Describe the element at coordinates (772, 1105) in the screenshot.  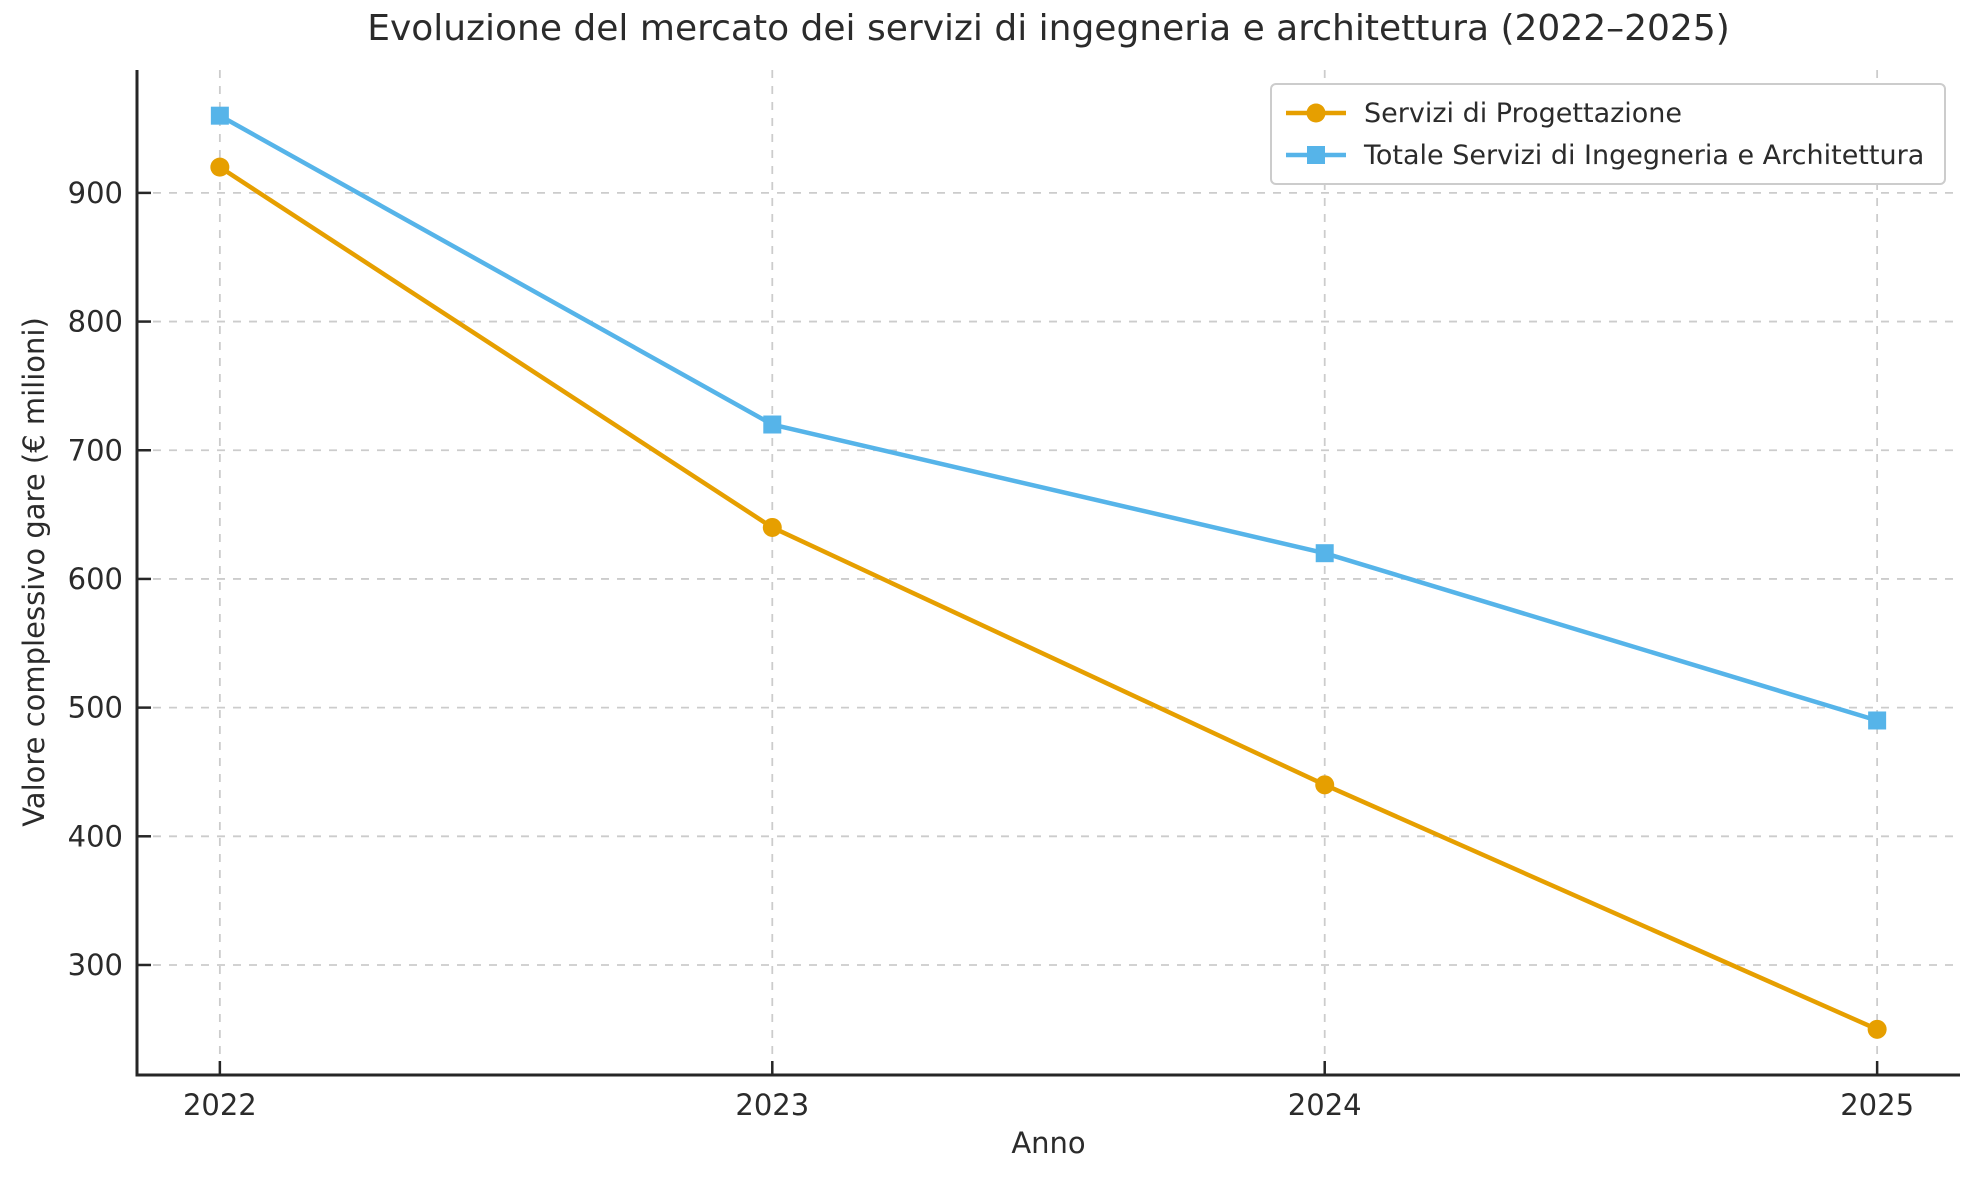
I see `x-tick-label: 2023` at that location.